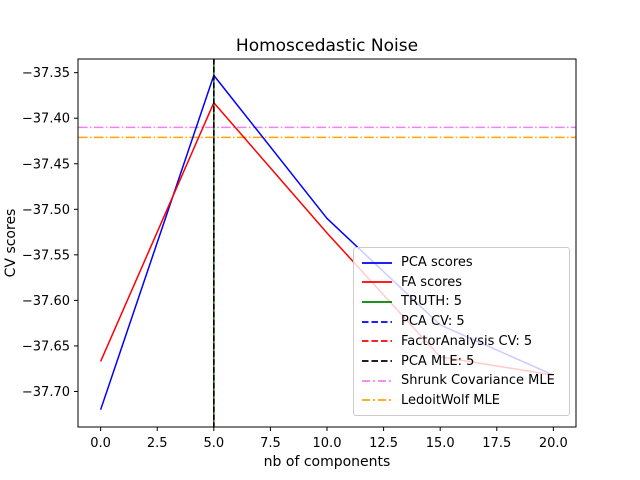 The image size is (640, 480). What do you see at coordinates (437, 262) in the screenshot?
I see `legend-item-label: PCA scores` at bounding box center [437, 262].